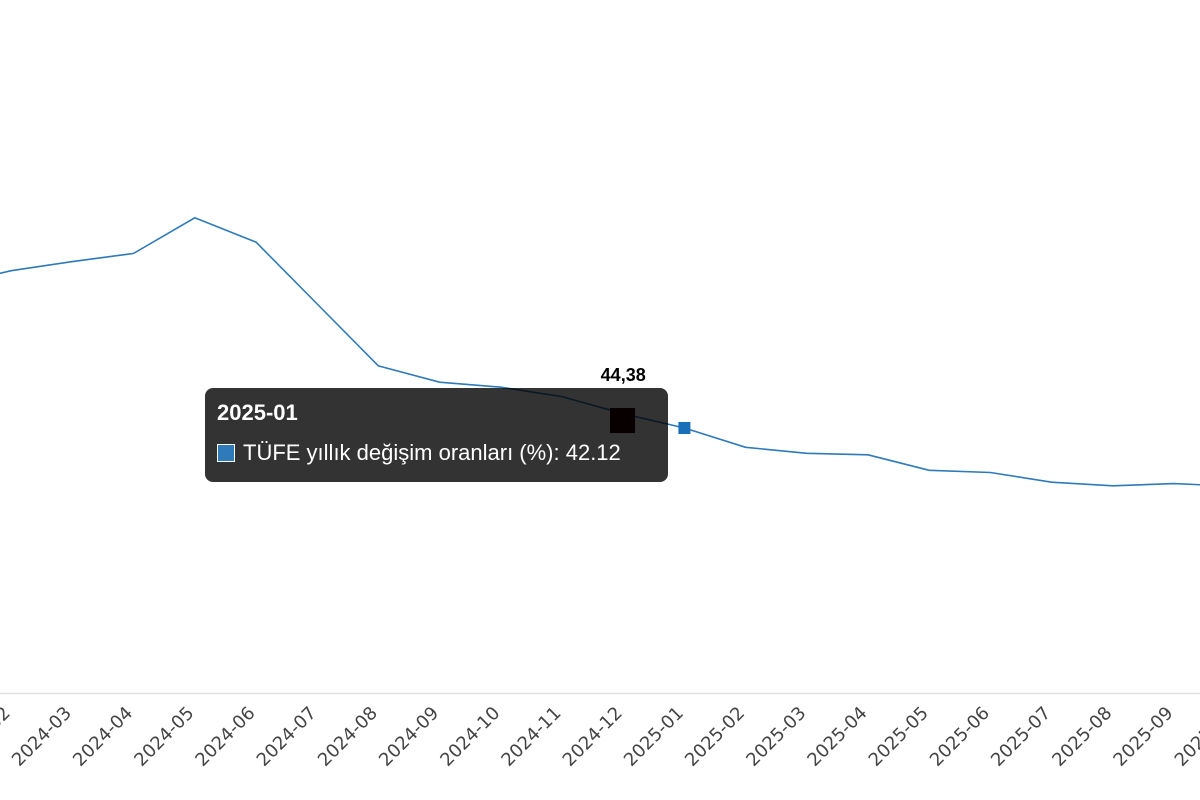 Image resolution: width=1200 pixels, height=800 pixels. What do you see at coordinates (1185, 737) in the screenshot?
I see `x-tick-label: 2025-10` at bounding box center [1185, 737].